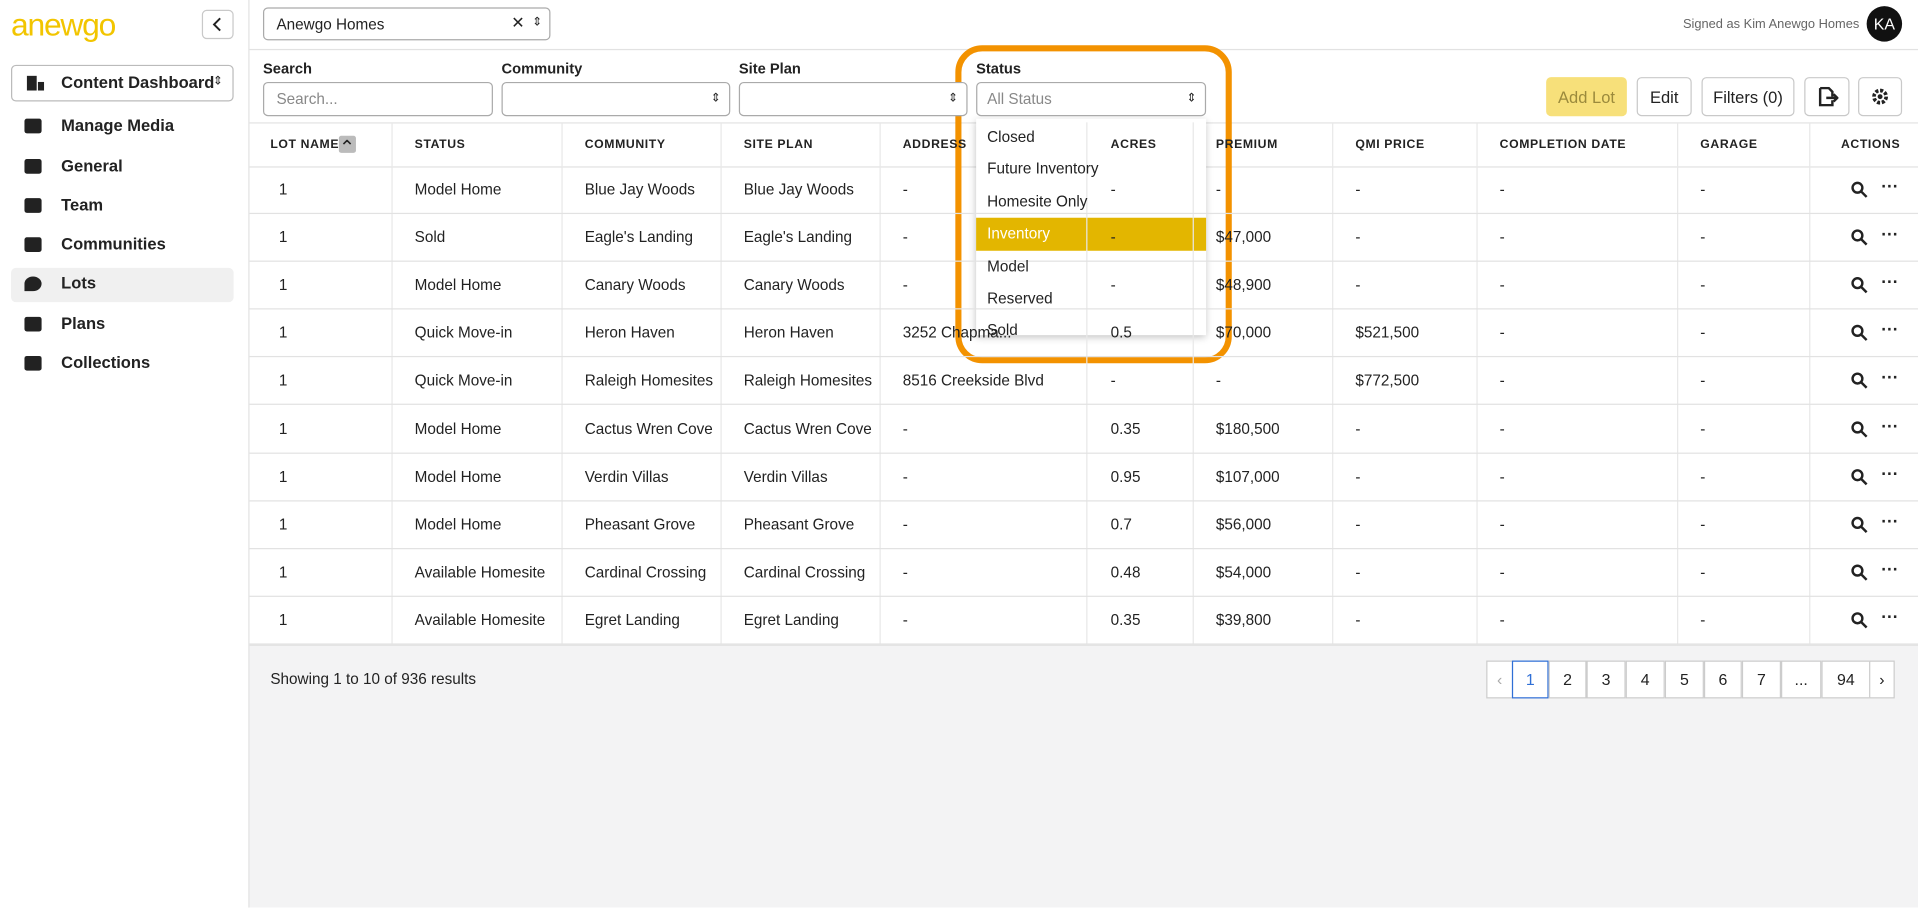 The height and width of the screenshot is (908, 1918). I want to click on page-button: 6, so click(1722, 679).